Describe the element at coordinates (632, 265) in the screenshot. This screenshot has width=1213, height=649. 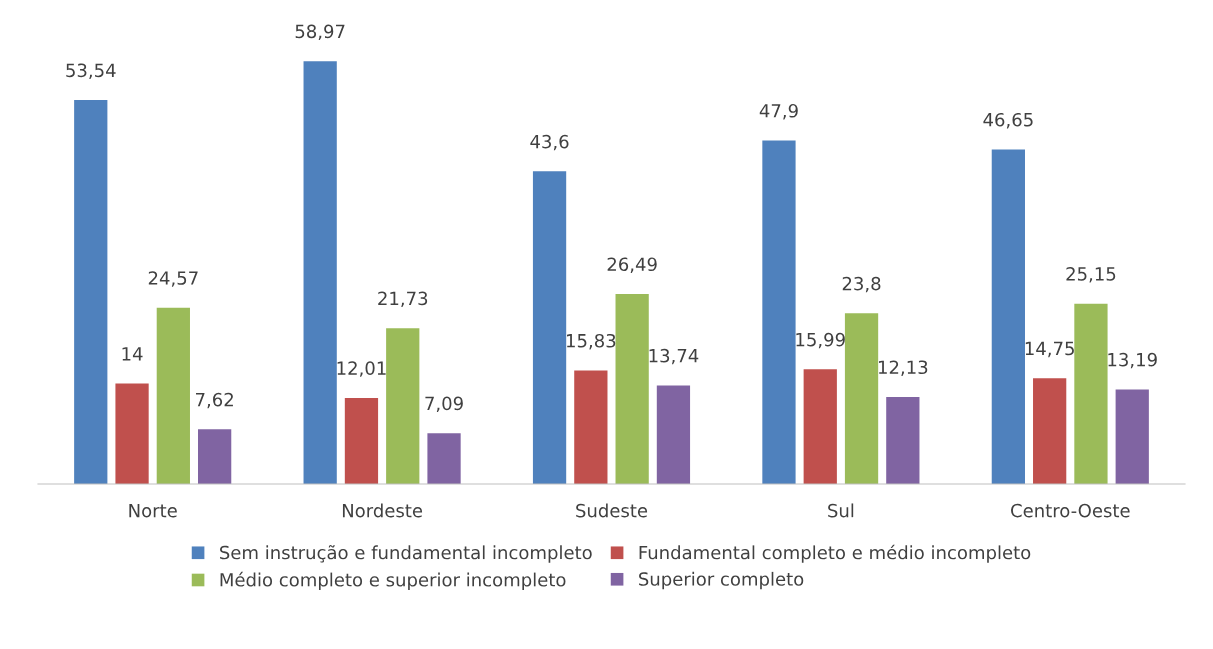
I see `data-label: 26,49` at that location.